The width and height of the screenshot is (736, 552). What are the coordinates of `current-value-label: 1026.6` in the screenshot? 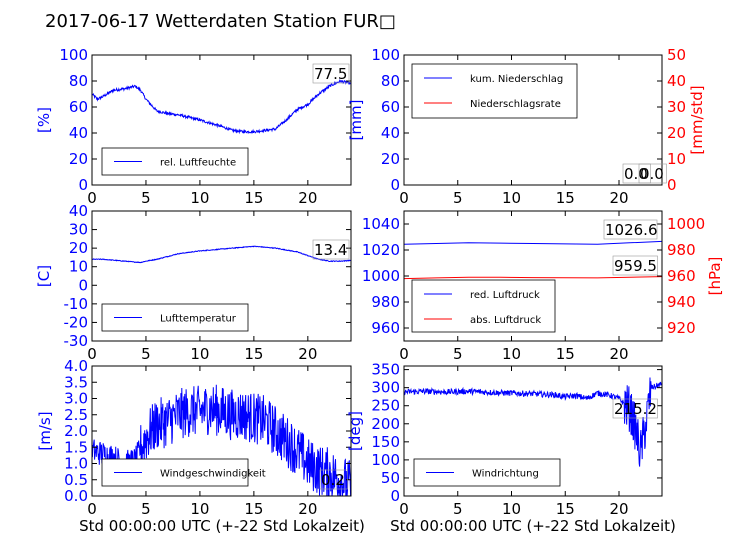 It's located at (631, 230).